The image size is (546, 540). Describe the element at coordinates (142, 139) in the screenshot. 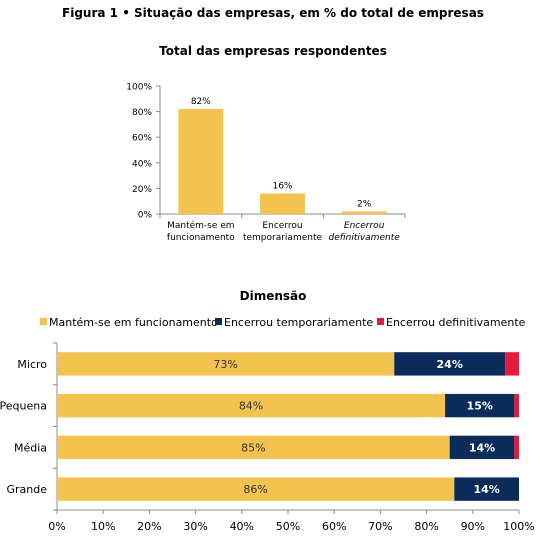

I see `y-tick-label: 60%` at that location.